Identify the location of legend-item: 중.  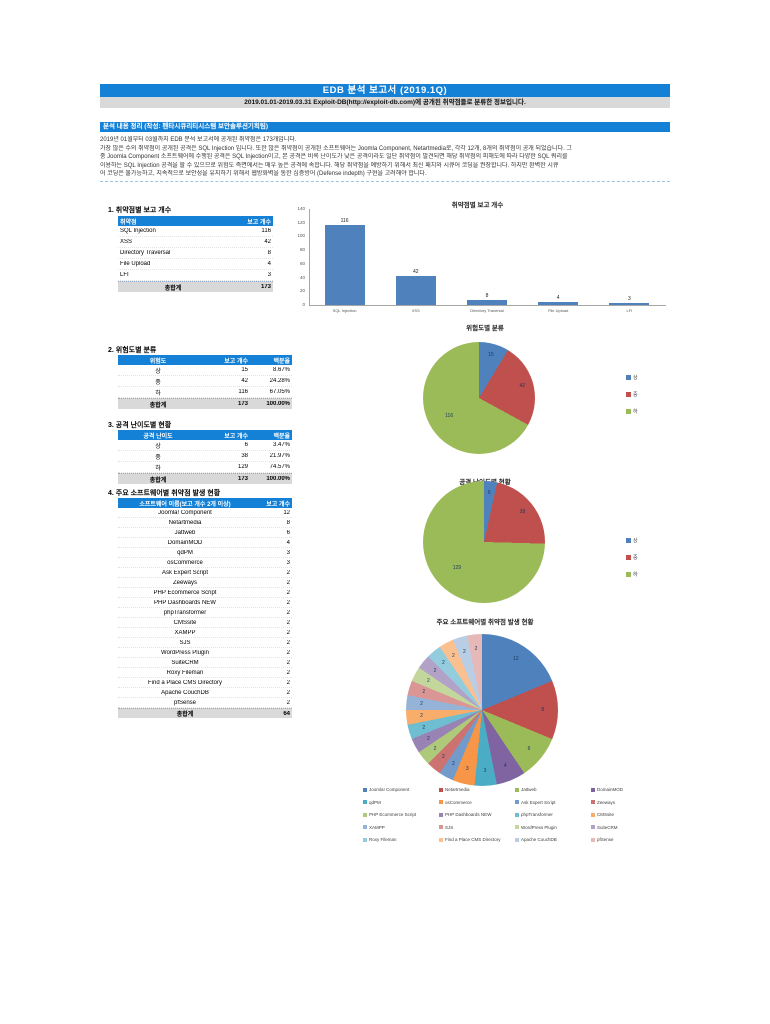
(632, 557).